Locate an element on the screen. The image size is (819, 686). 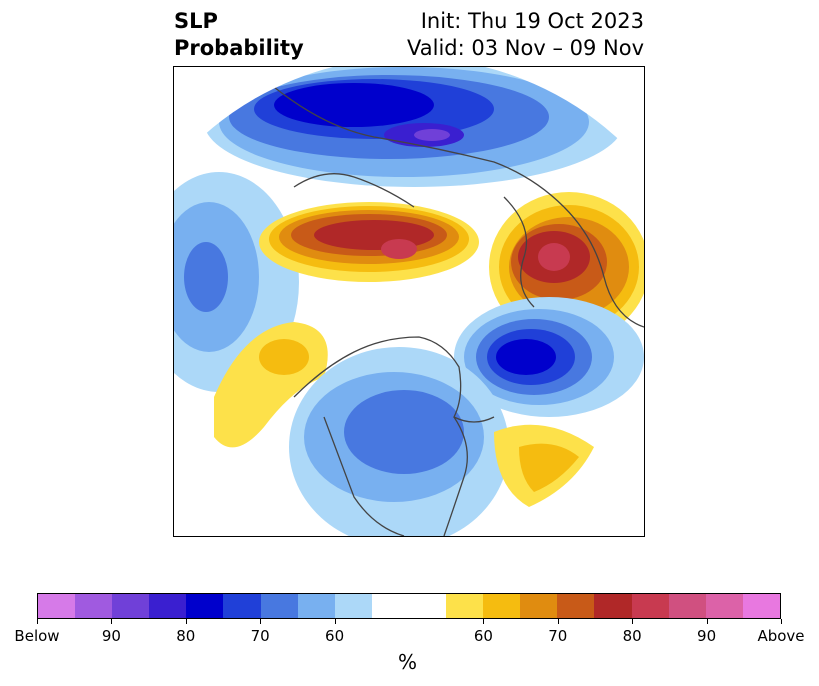
colorbar-tick-label: Above is located at coordinates (781, 636).